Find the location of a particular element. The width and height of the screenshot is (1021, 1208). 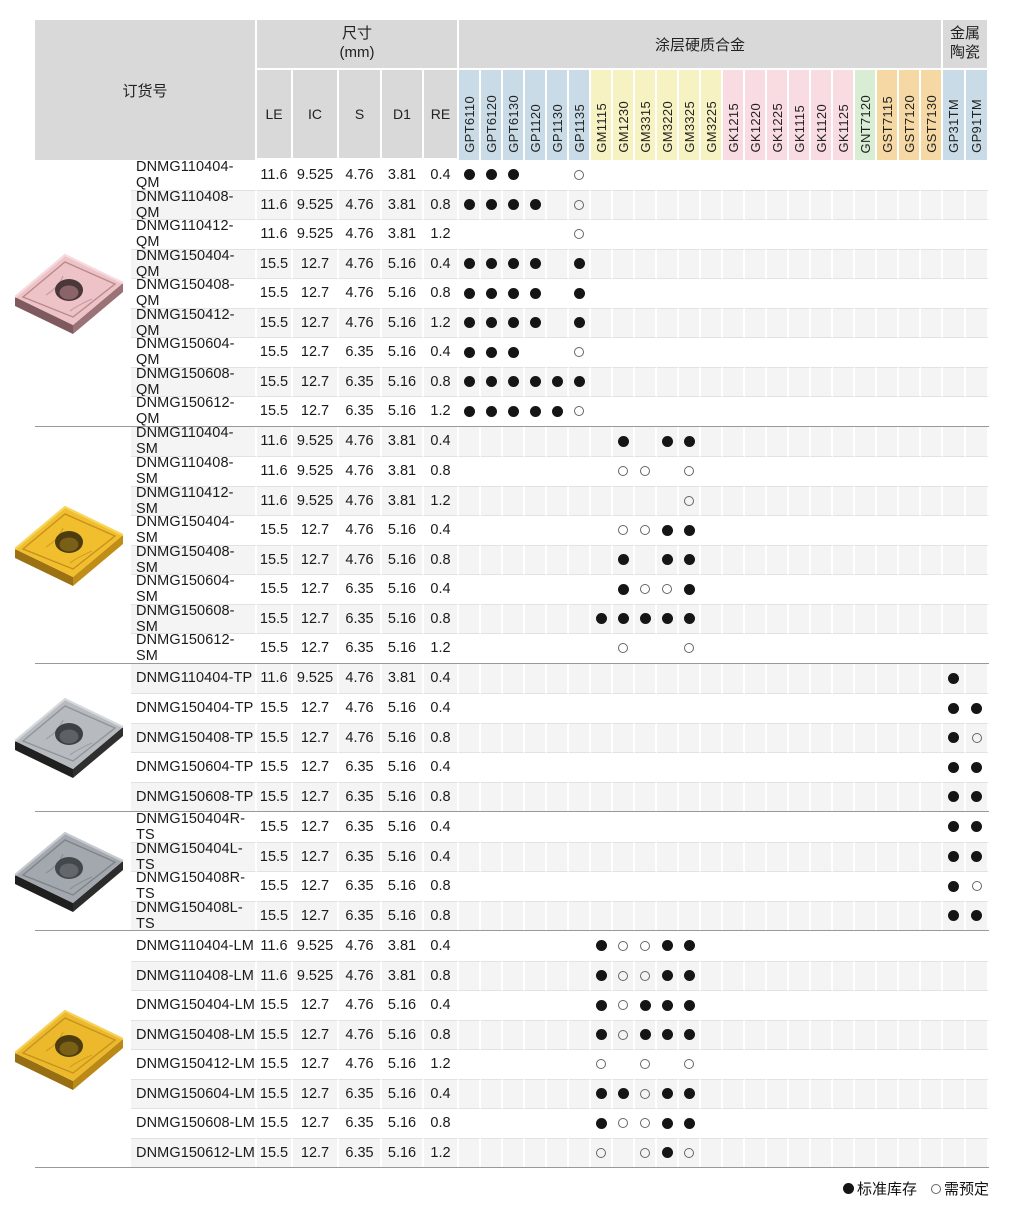

table-row: DNMG150608-LM 15.5 12.7 6.35 5.16 0.8 is located at coordinates (512, 1123).